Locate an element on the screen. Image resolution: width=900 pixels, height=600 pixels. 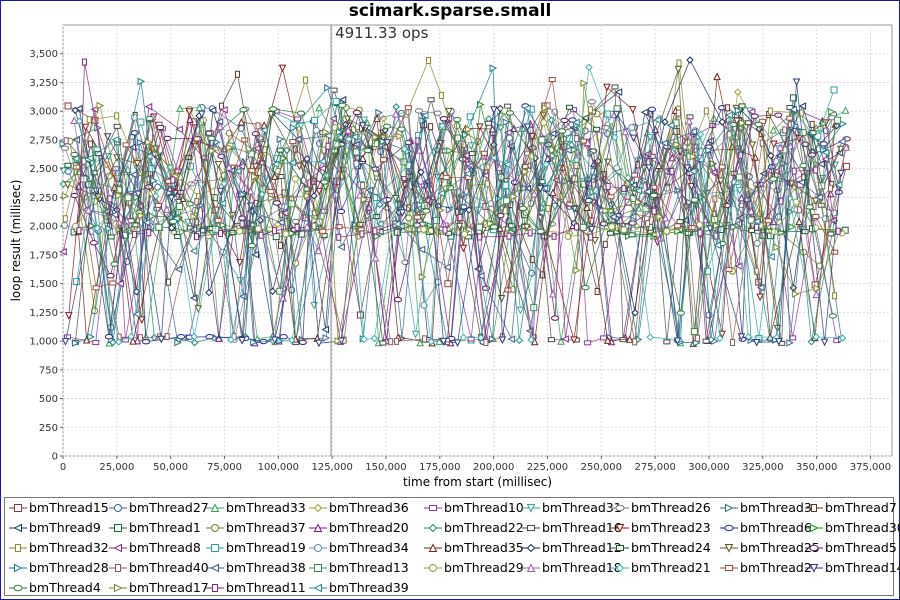
legend-label: bmThread21 is located at coordinates (671, 567).